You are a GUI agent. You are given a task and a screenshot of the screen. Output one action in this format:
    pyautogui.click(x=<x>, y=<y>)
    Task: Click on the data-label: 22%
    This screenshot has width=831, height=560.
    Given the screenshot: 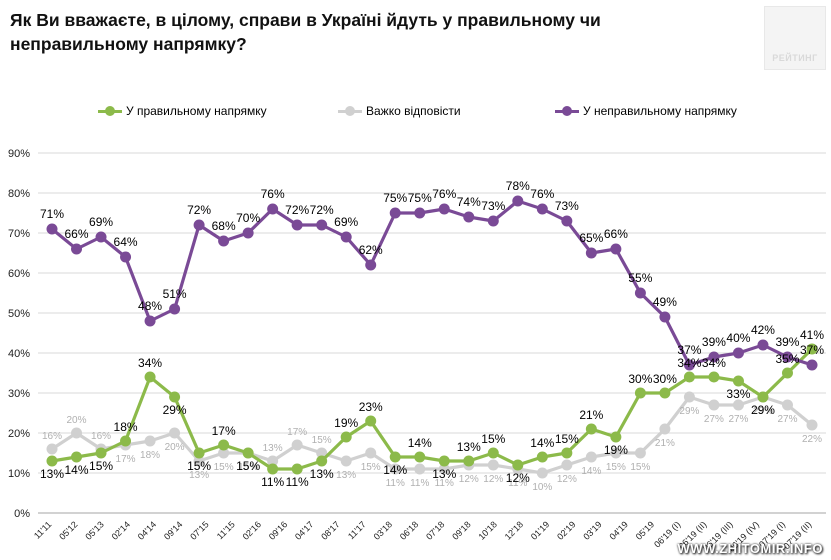 What is the action you would take?
    pyautogui.click(x=812, y=439)
    